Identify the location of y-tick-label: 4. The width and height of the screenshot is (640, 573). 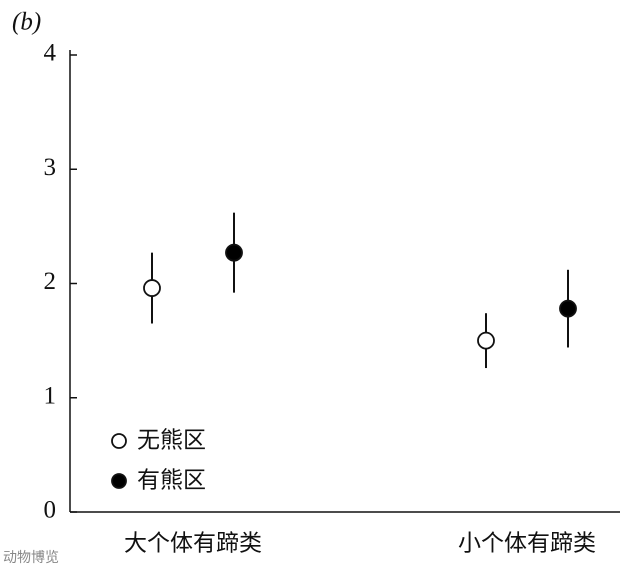
(50, 53).